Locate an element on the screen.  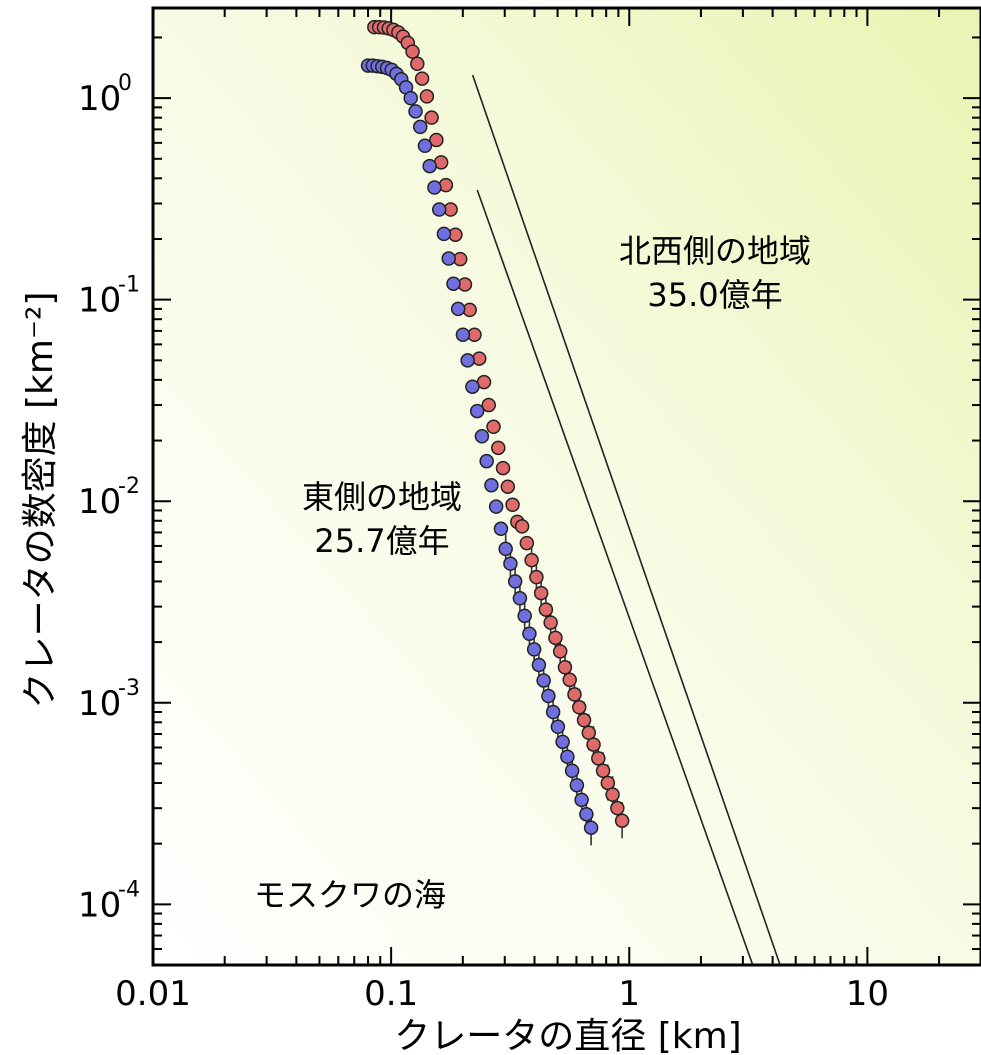
x-tick-label: 10 is located at coordinates (867, 994).